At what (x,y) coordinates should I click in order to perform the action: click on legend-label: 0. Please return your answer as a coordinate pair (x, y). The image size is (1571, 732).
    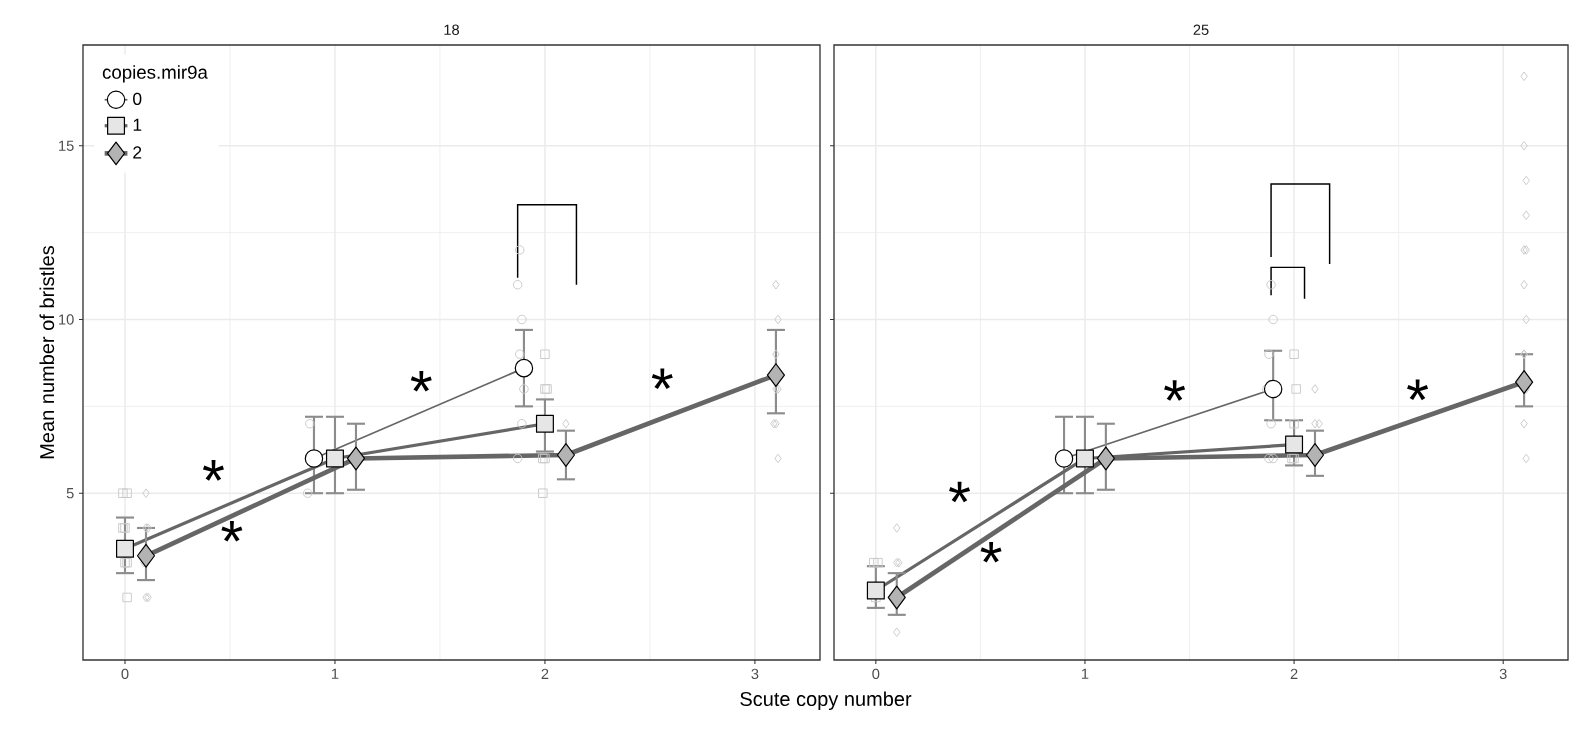
    Looking at the image, I should click on (137, 98).